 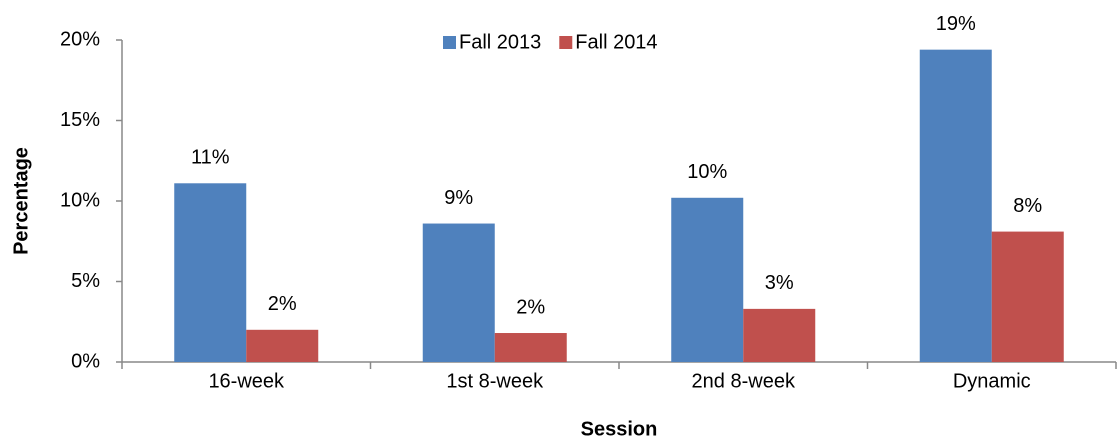 I want to click on y-tick-label: 10%, so click(x=80, y=200).